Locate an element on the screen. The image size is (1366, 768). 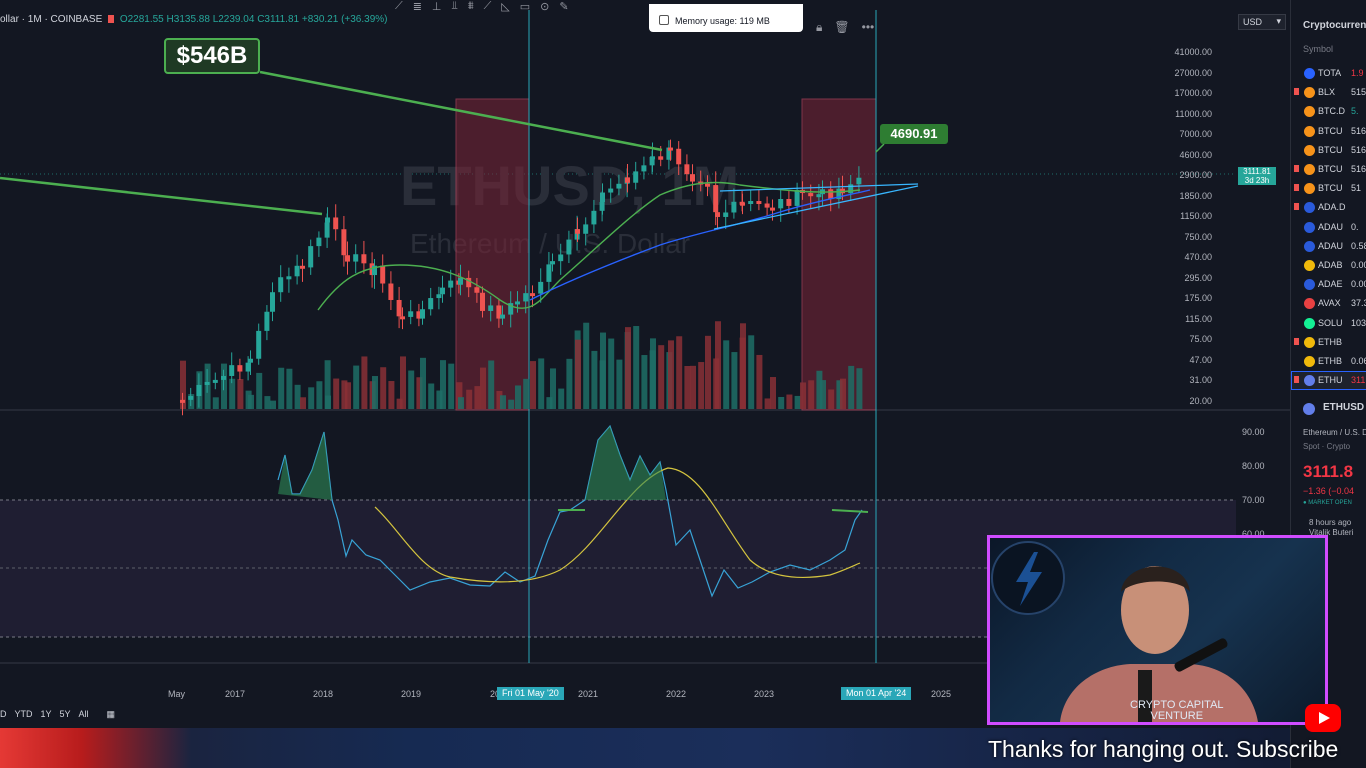
price-tick: 11000.00 is located at coordinates (1193, 113).